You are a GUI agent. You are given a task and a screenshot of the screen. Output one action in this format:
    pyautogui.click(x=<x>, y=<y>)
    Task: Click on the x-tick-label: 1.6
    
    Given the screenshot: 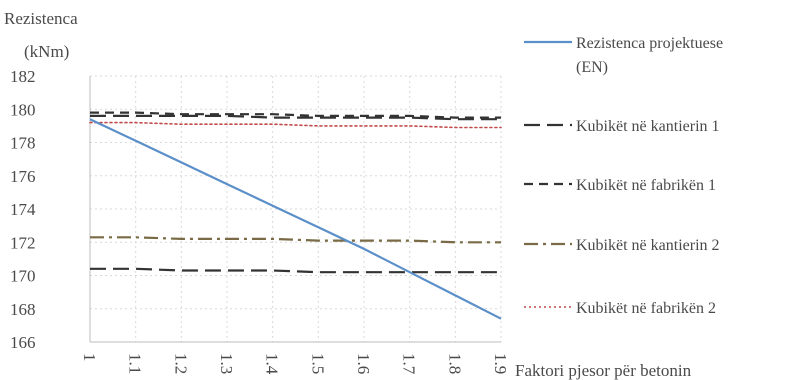 What is the action you would take?
    pyautogui.click(x=363, y=363)
    